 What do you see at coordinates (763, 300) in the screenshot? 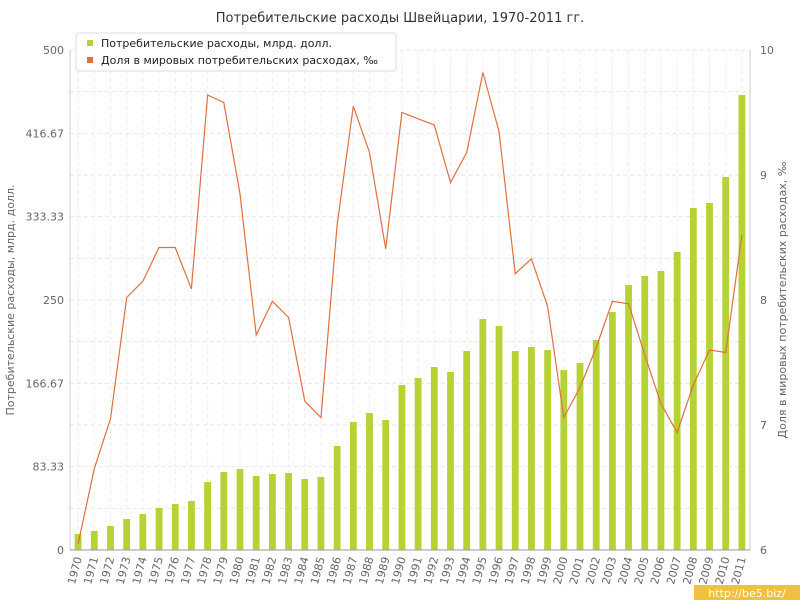
I see `y2-tick-label: 8` at bounding box center [763, 300].